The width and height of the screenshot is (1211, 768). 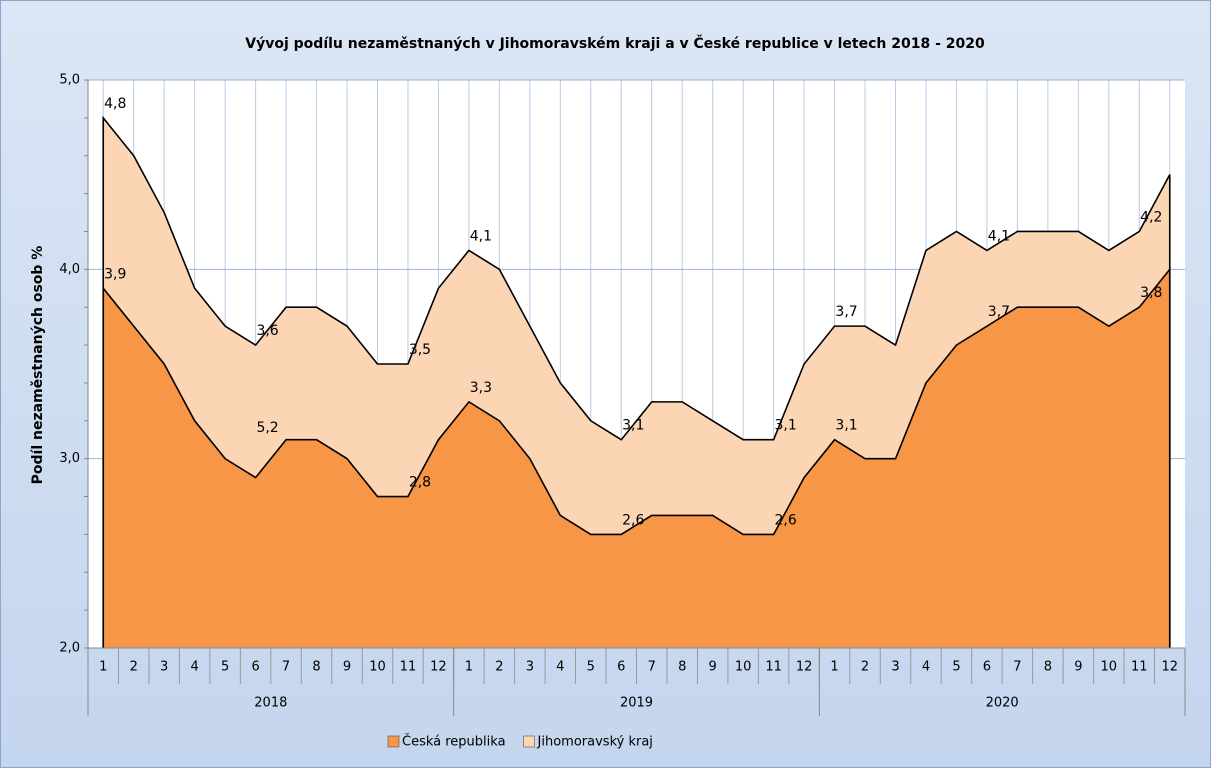 I want to click on annotation: 5,2, so click(x=267, y=428).